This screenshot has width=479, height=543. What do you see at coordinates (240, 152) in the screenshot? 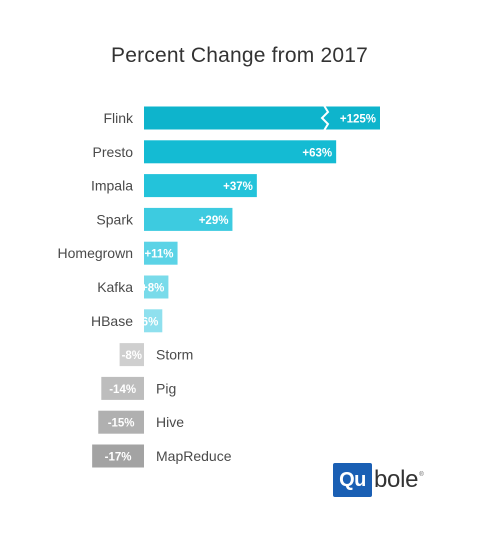
I see `bar-presto` at bounding box center [240, 152].